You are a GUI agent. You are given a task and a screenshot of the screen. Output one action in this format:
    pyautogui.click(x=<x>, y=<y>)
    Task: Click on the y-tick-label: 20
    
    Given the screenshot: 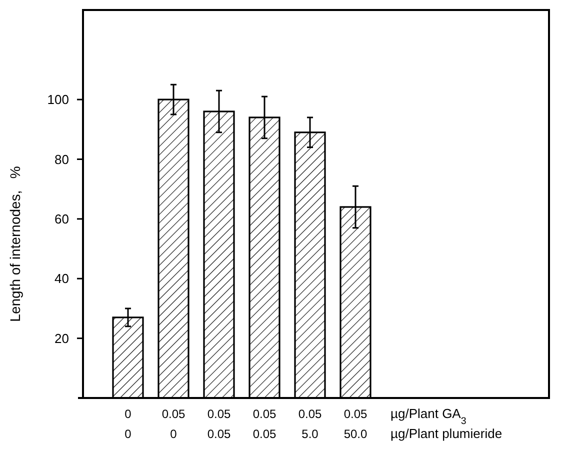 What is the action you would take?
    pyautogui.click(x=61, y=338)
    